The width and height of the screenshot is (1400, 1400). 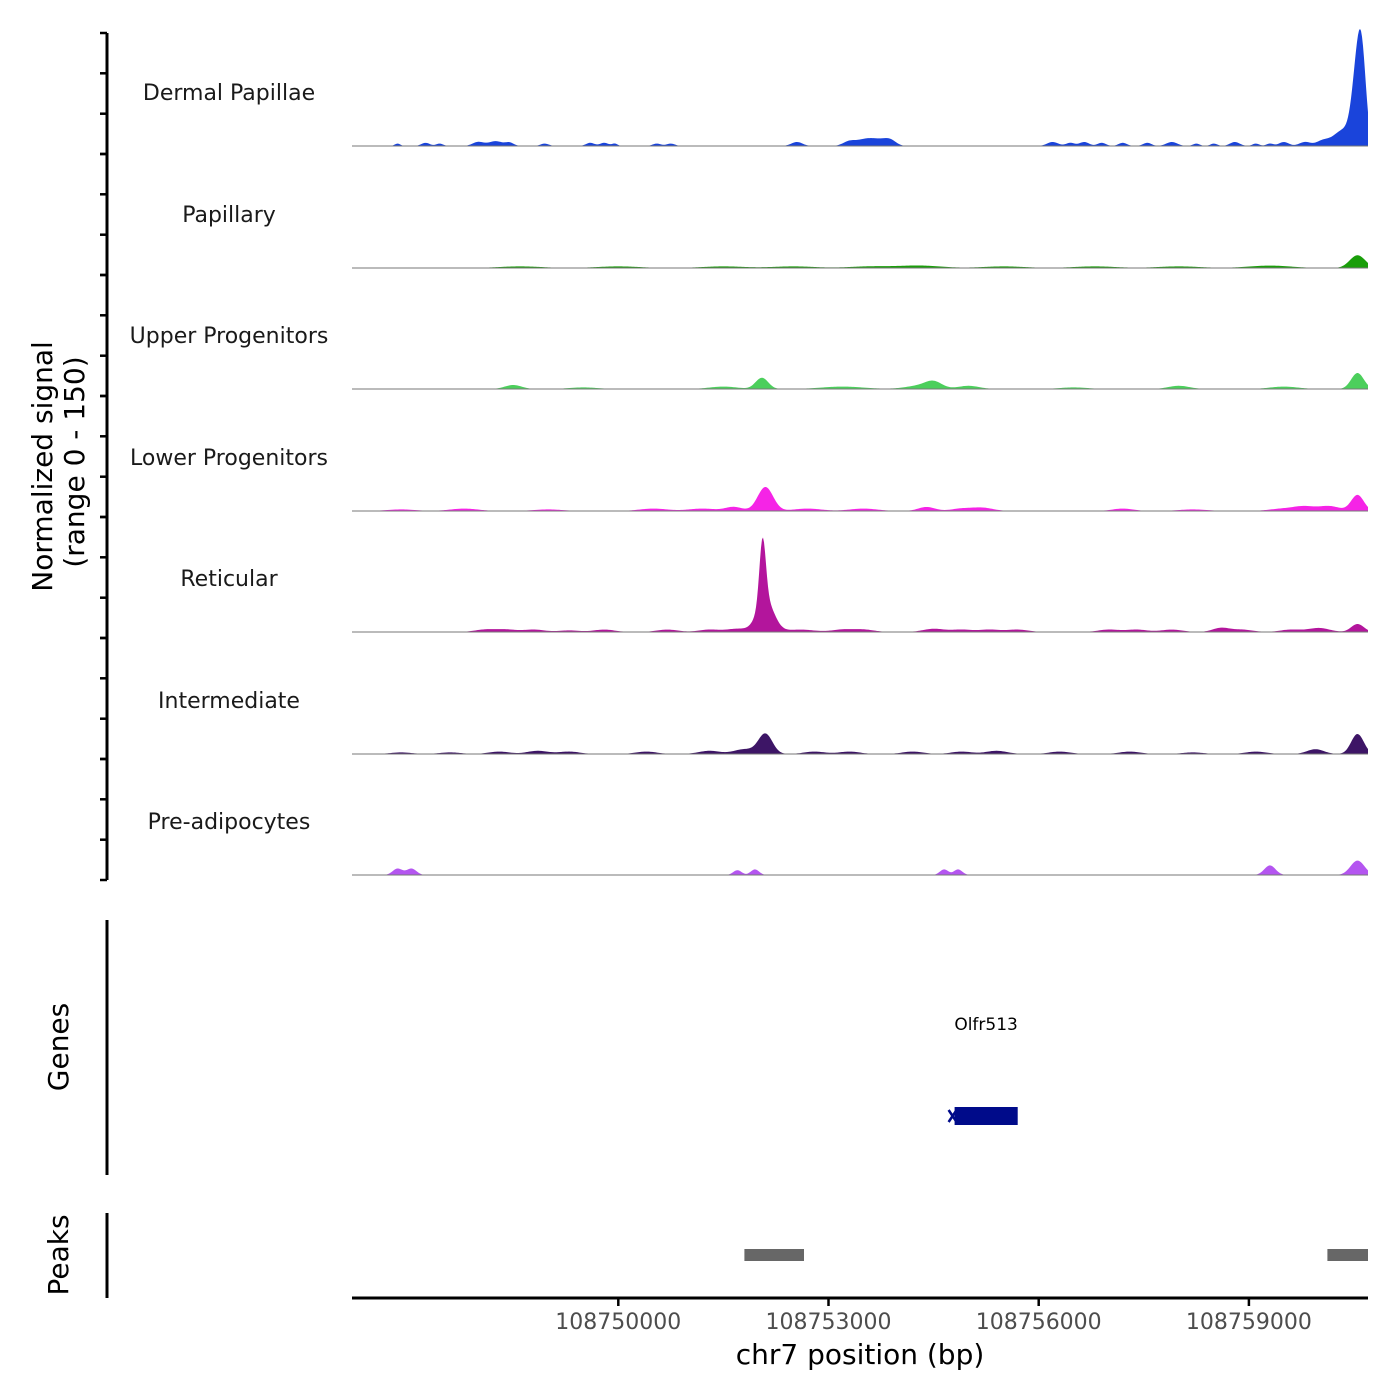 What do you see at coordinates (763, 722) in the screenshot?
I see `track-intermediate: Intermediate` at bounding box center [763, 722].